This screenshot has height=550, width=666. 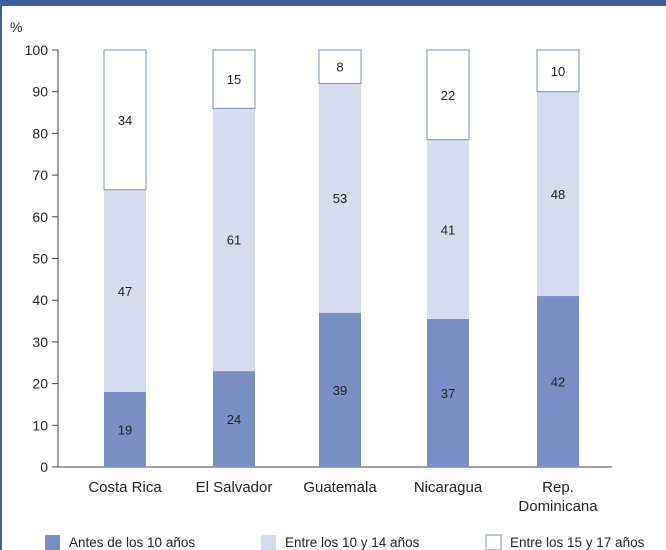 What do you see at coordinates (125, 487) in the screenshot?
I see `category-label: Costa Rica` at bounding box center [125, 487].